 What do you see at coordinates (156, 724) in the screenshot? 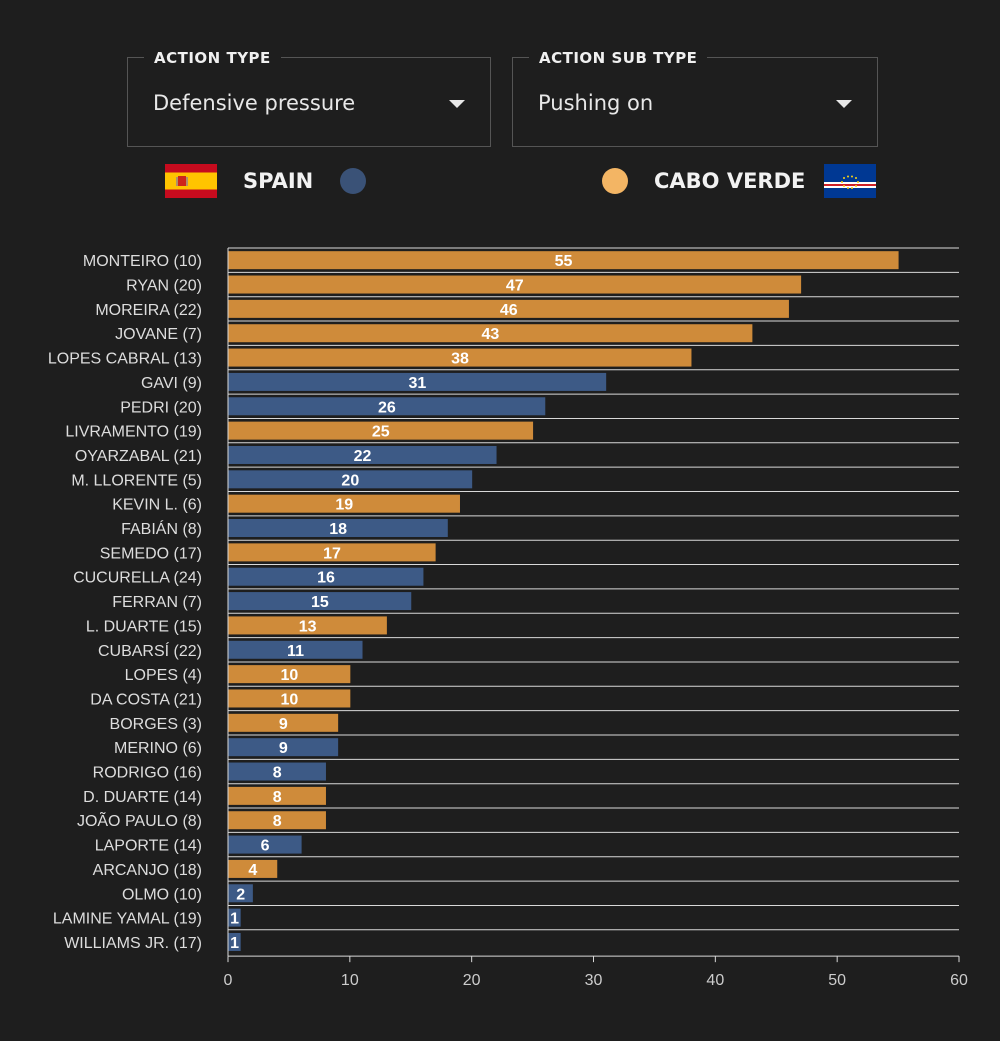
I see `category-label: BORGES (3)` at bounding box center [156, 724].